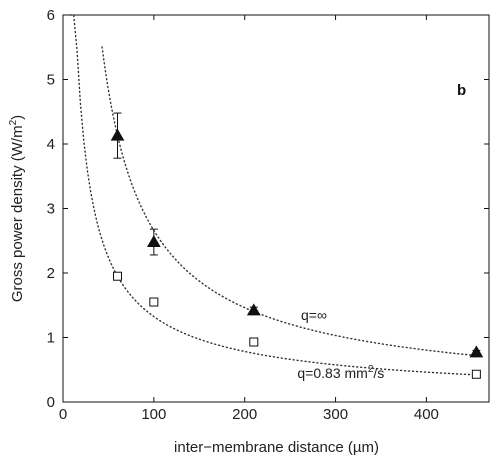  I want to click on y-tick-label: 2, so click(51, 273).